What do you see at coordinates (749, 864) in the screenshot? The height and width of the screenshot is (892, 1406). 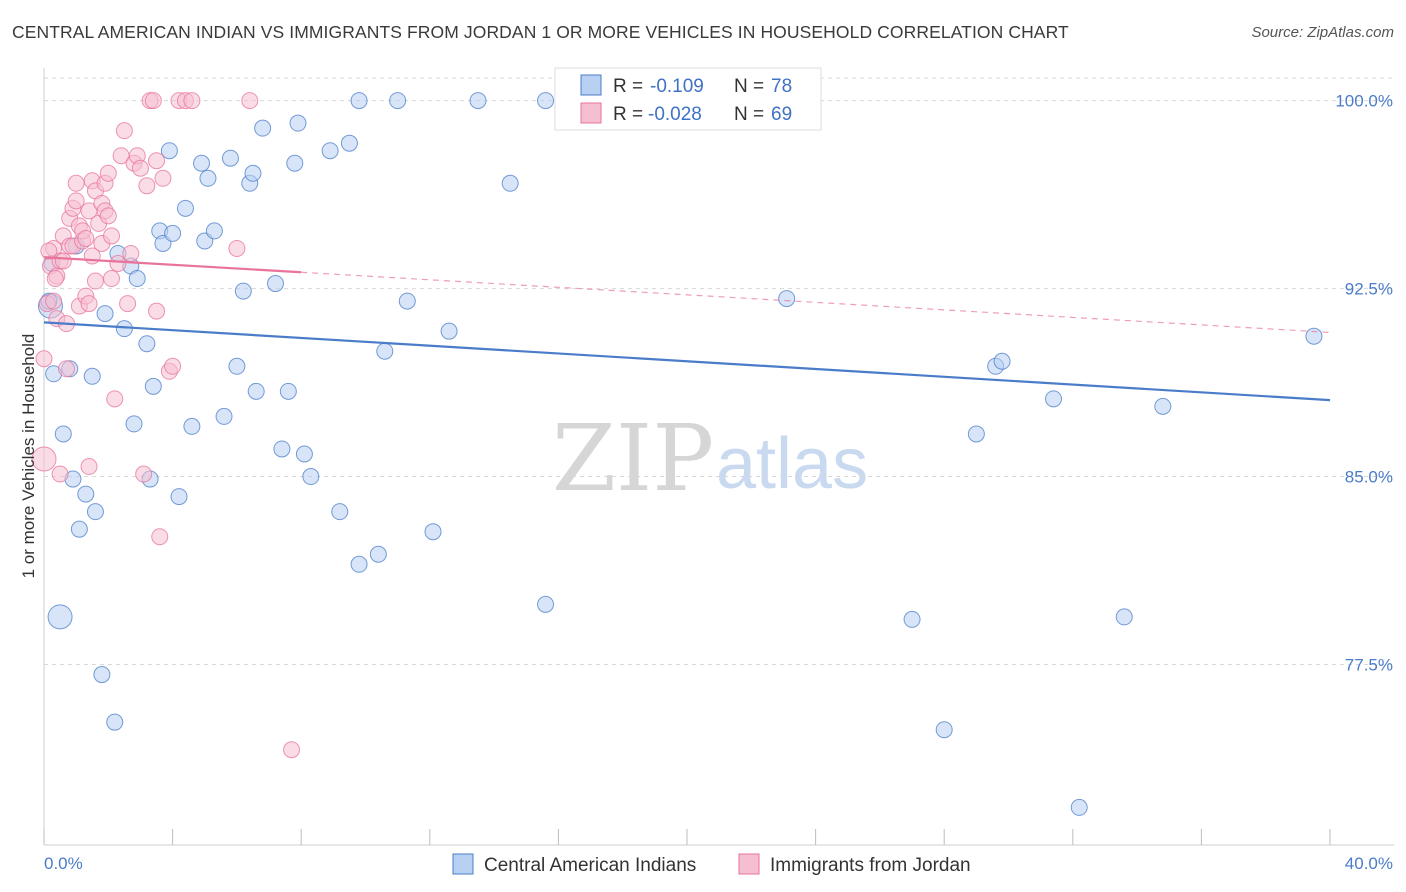 I see `bottom-legend-swatch-pink` at bounding box center [749, 864].